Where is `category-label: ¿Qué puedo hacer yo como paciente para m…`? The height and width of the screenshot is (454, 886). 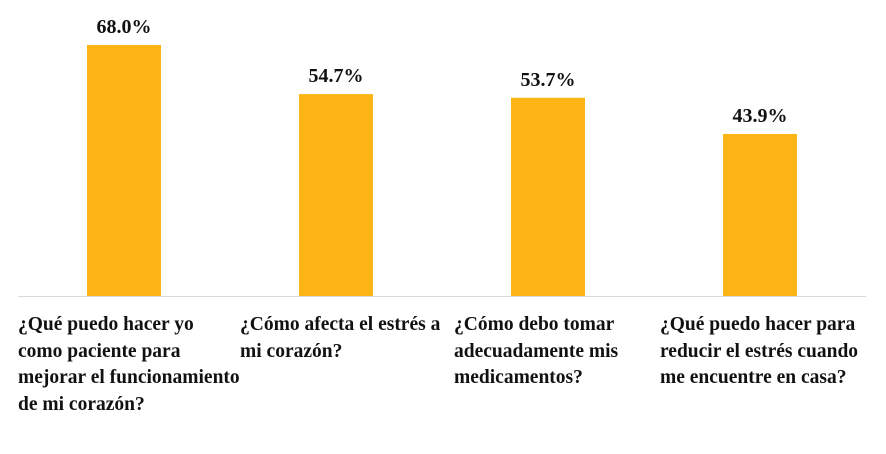 category-label: ¿Qué puedo hacer yo como paciente para m… is located at coordinates (129, 364).